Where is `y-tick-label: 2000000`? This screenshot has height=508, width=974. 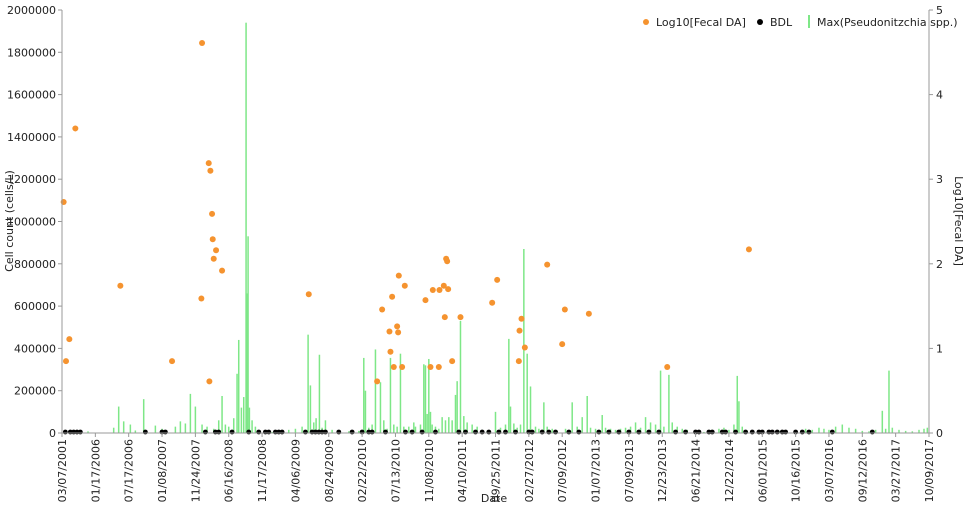 y-tick-label: 2000000 is located at coordinates (31, 10).